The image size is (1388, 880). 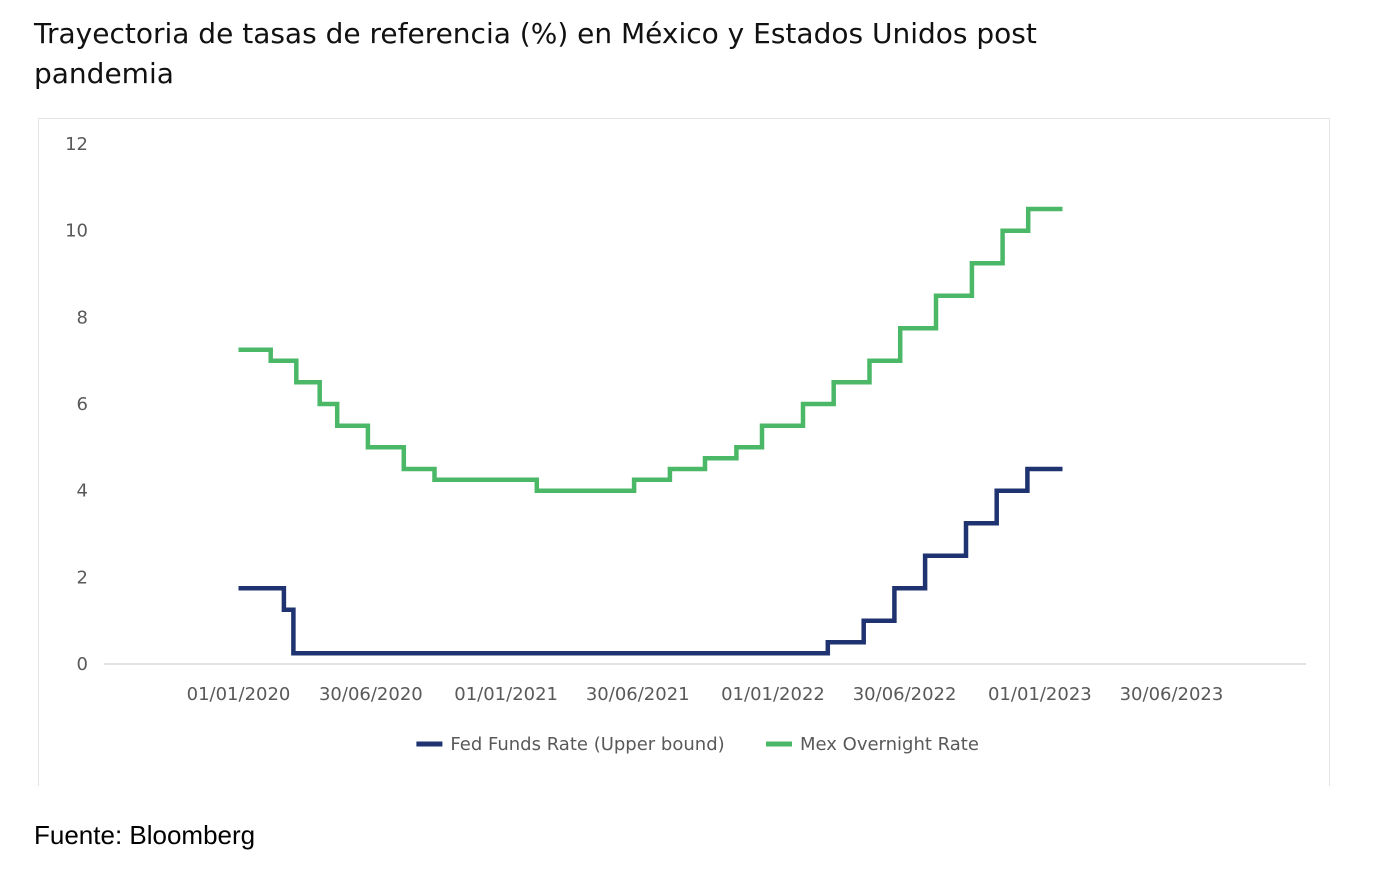 What do you see at coordinates (371, 694) in the screenshot?
I see `x-tick-label: 30/06/2020` at bounding box center [371, 694].